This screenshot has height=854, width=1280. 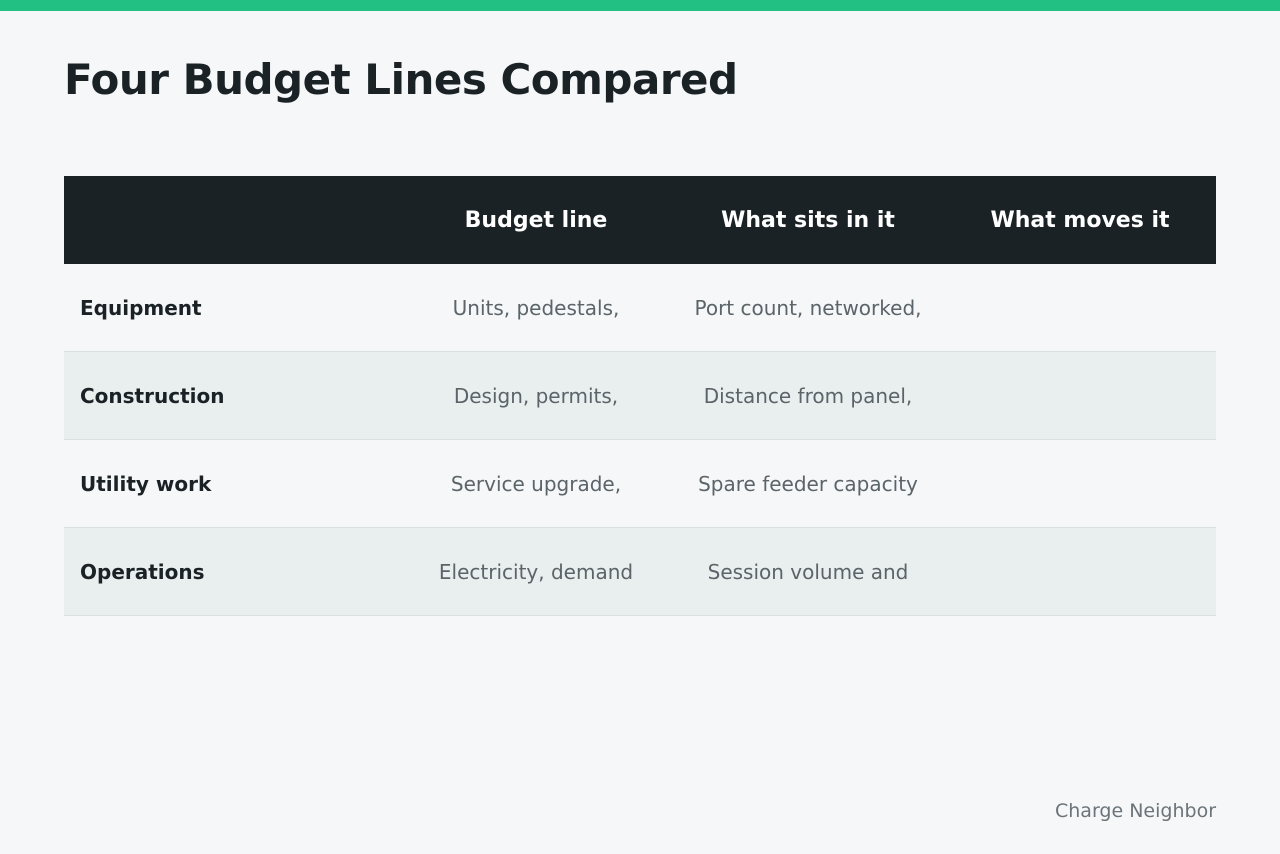 What do you see at coordinates (808, 571) in the screenshot?
I see `what-sits-cell: Session volume and` at bounding box center [808, 571].